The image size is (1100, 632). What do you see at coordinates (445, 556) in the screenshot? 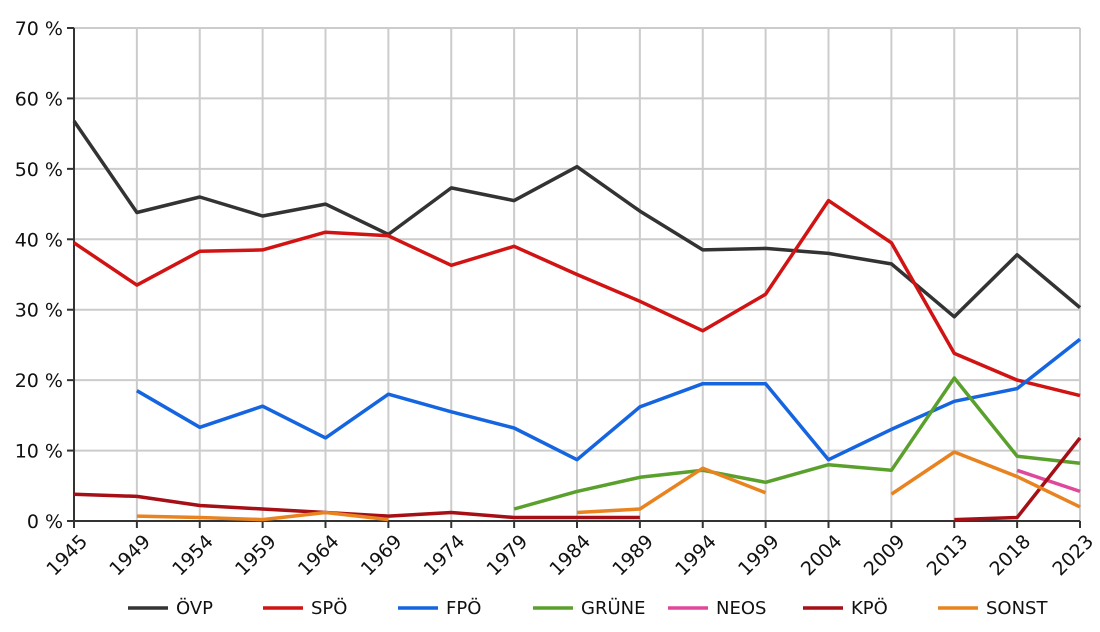
I see `x-tick-label: 1974` at bounding box center [445, 556].